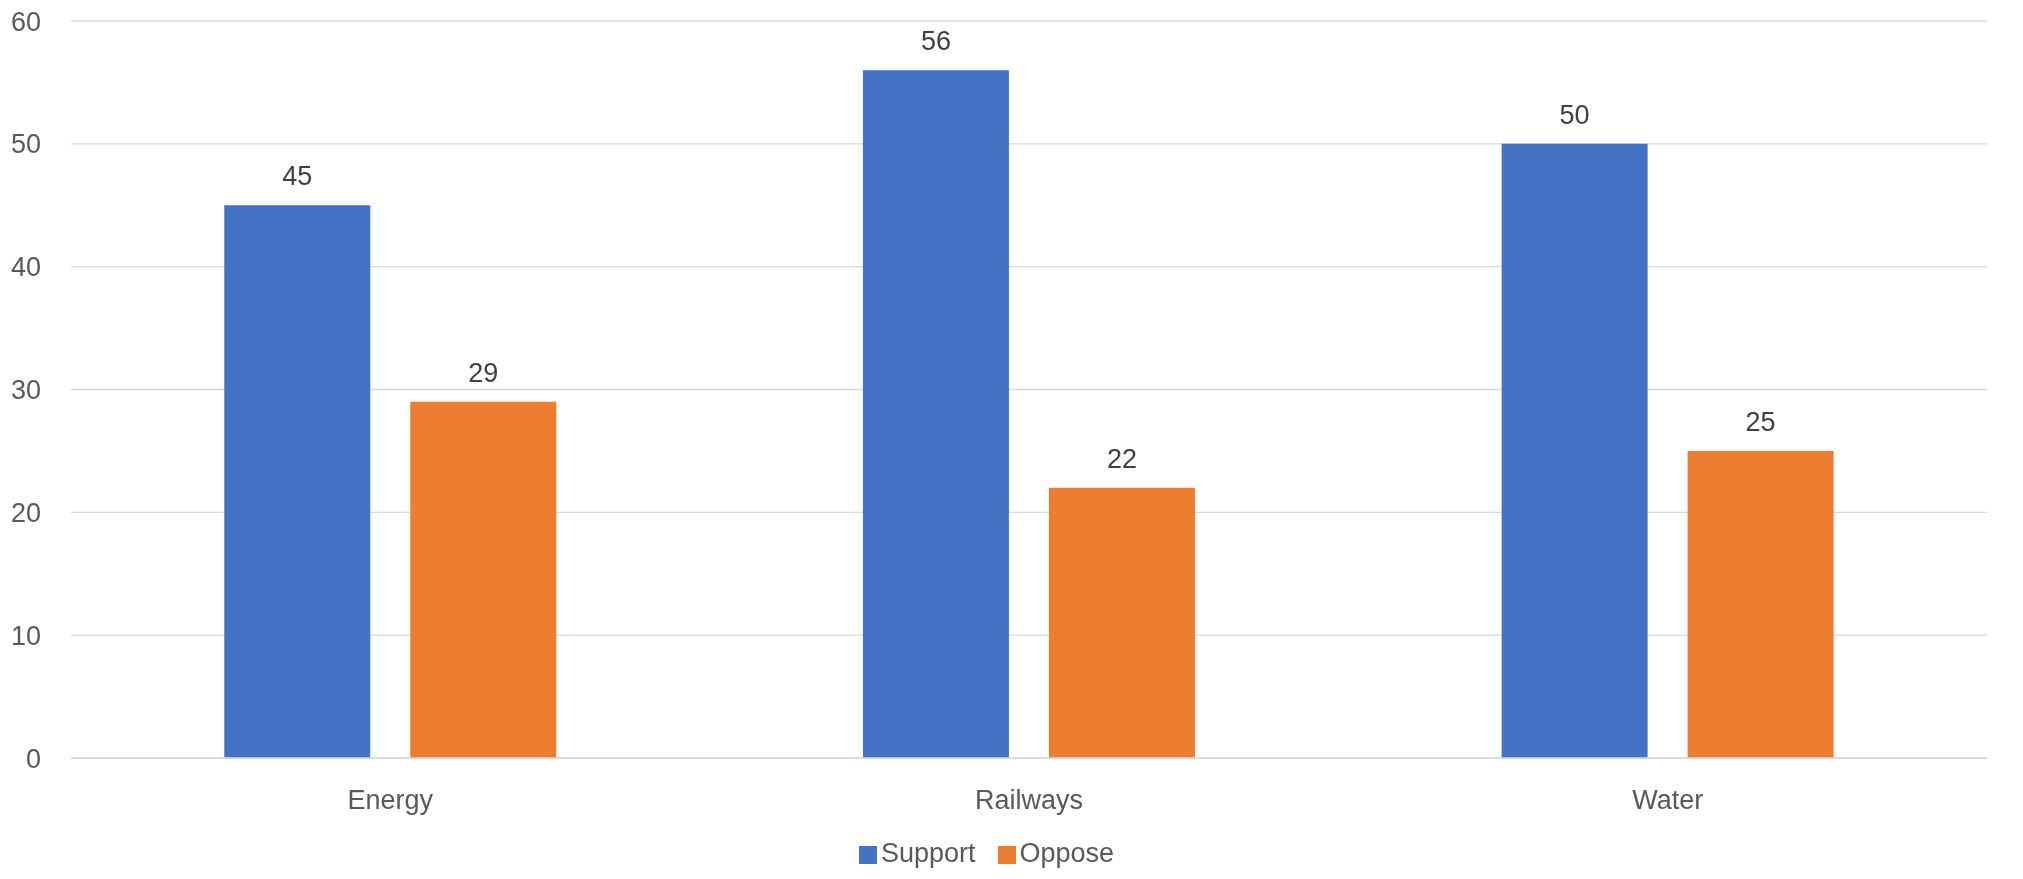 The height and width of the screenshot is (879, 2023). What do you see at coordinates (33, 758) in the screenshot?
I see `y-tick-label: 0` at bounding box center [33, 758].